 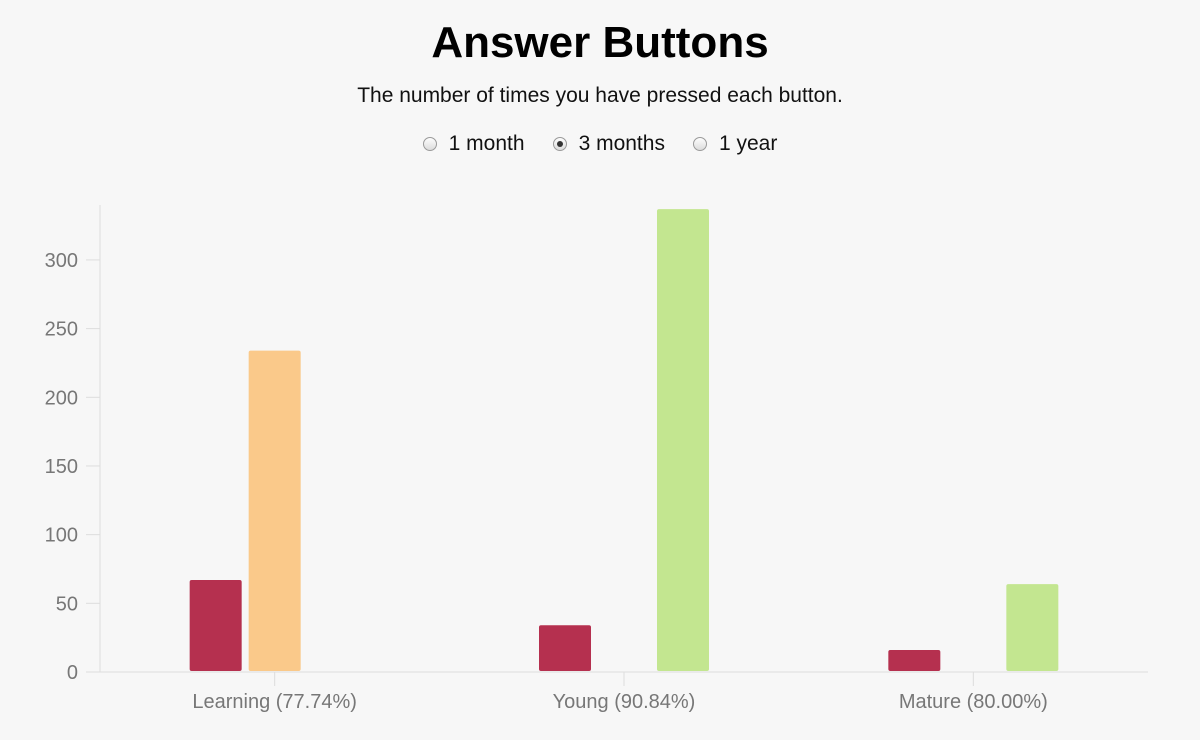 I want to click on y-tick-label: 300, so click(x=61, y=261).